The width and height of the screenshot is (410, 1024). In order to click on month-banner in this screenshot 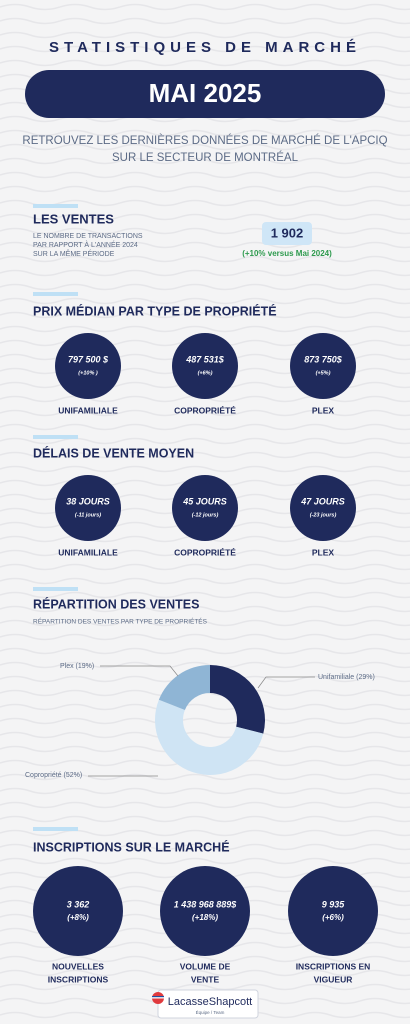, I will do `click(205, 94)`.